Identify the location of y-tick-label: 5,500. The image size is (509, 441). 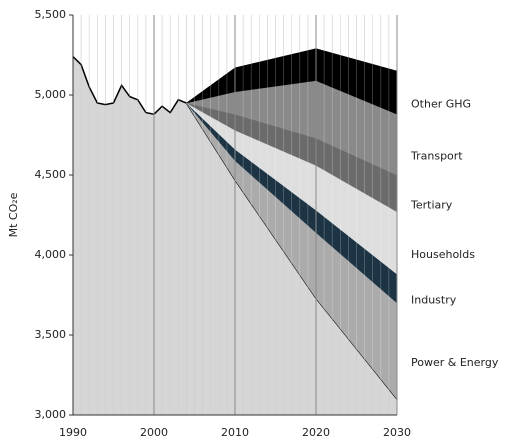
(51, 14).